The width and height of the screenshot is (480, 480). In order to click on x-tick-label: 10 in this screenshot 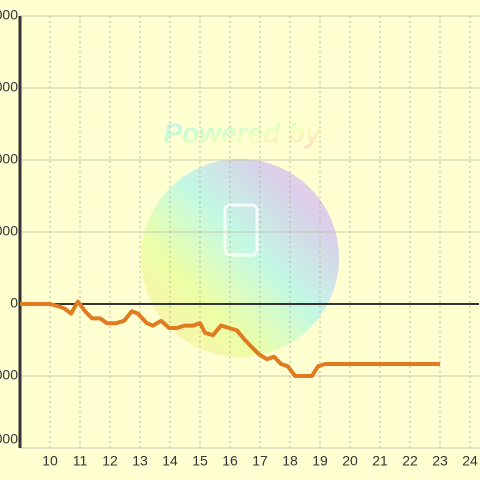, I will do `click(50, 461)`.